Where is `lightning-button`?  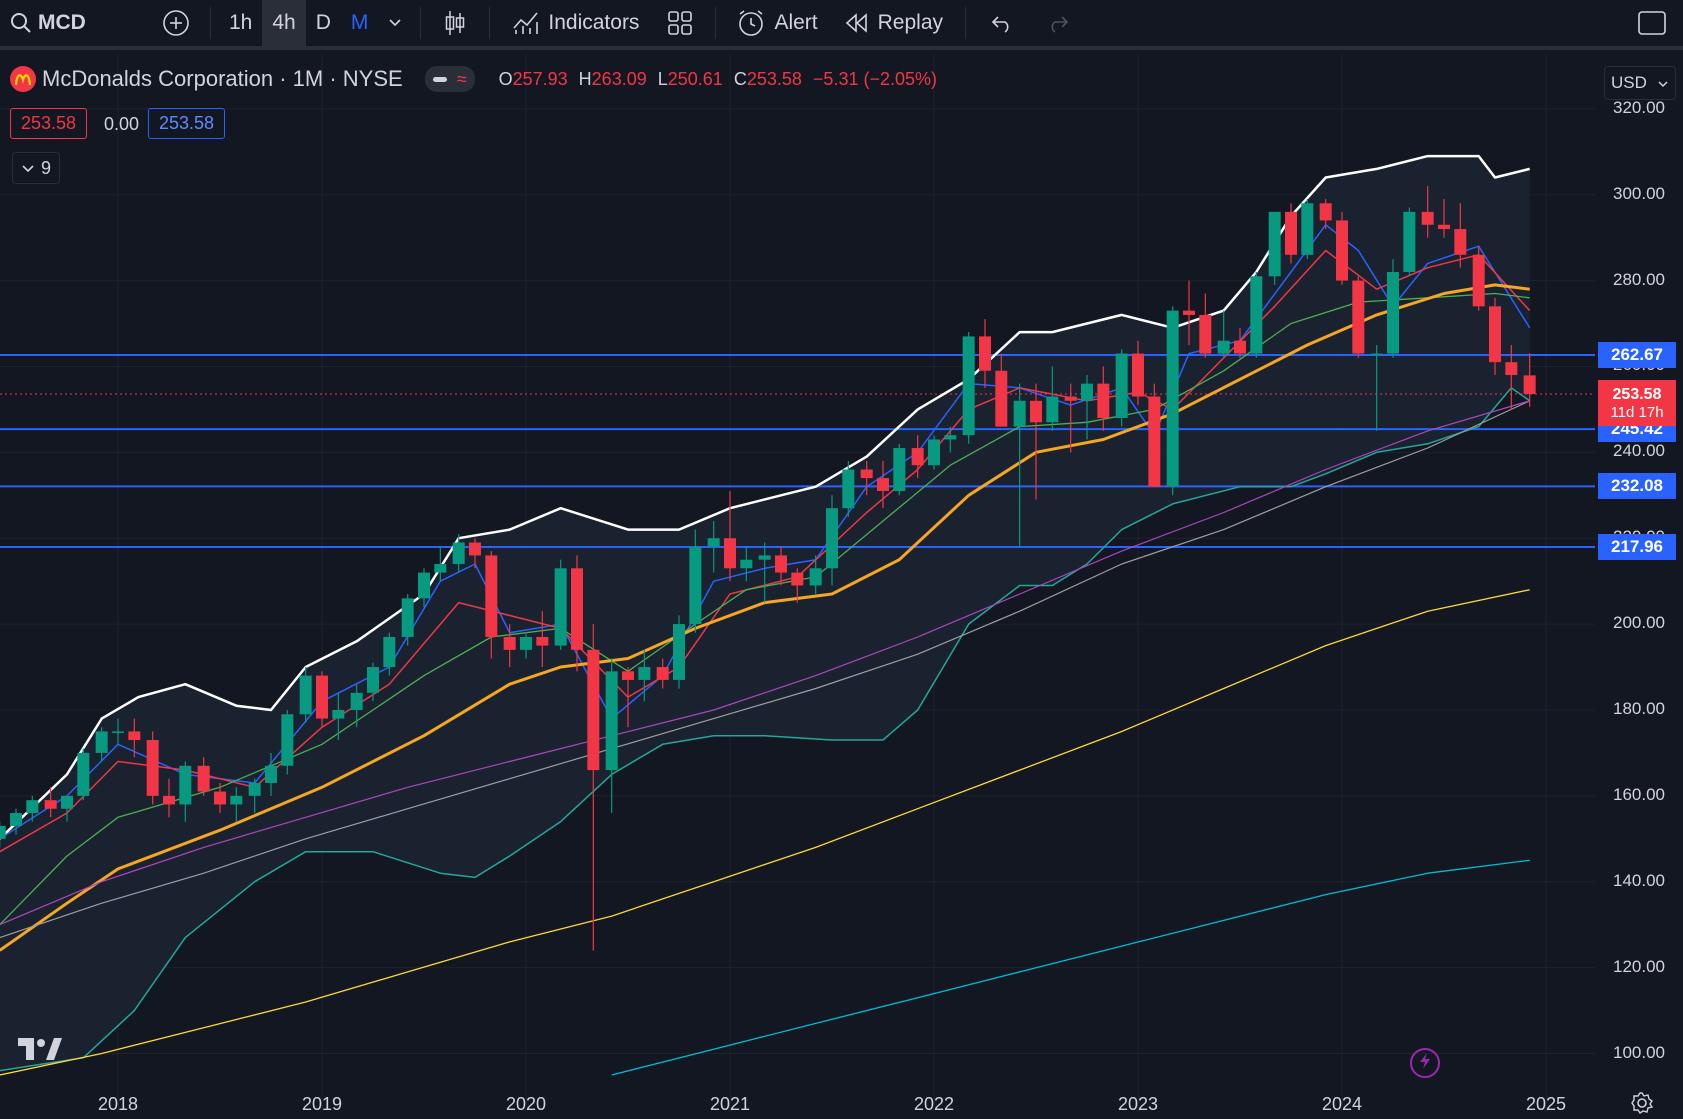 lightning-button is located at coordinates (1425, 1063).